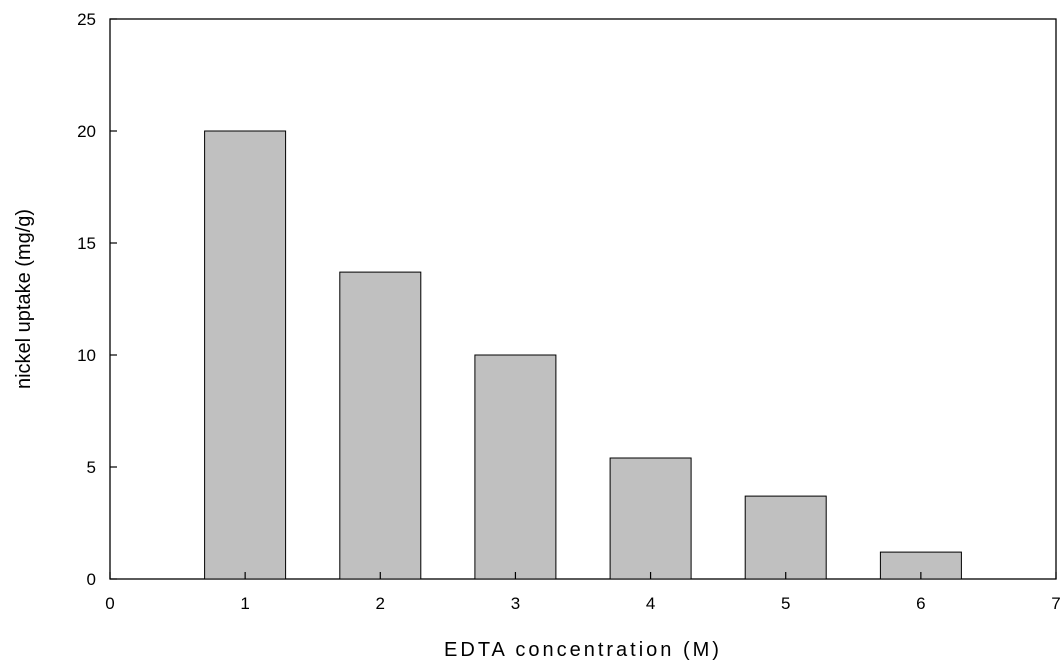 This screenshot has height=669, width=1064. Describe the element at coordinates (91, 467) in the screenshot. I see `y-tick-label: 5` at that location.